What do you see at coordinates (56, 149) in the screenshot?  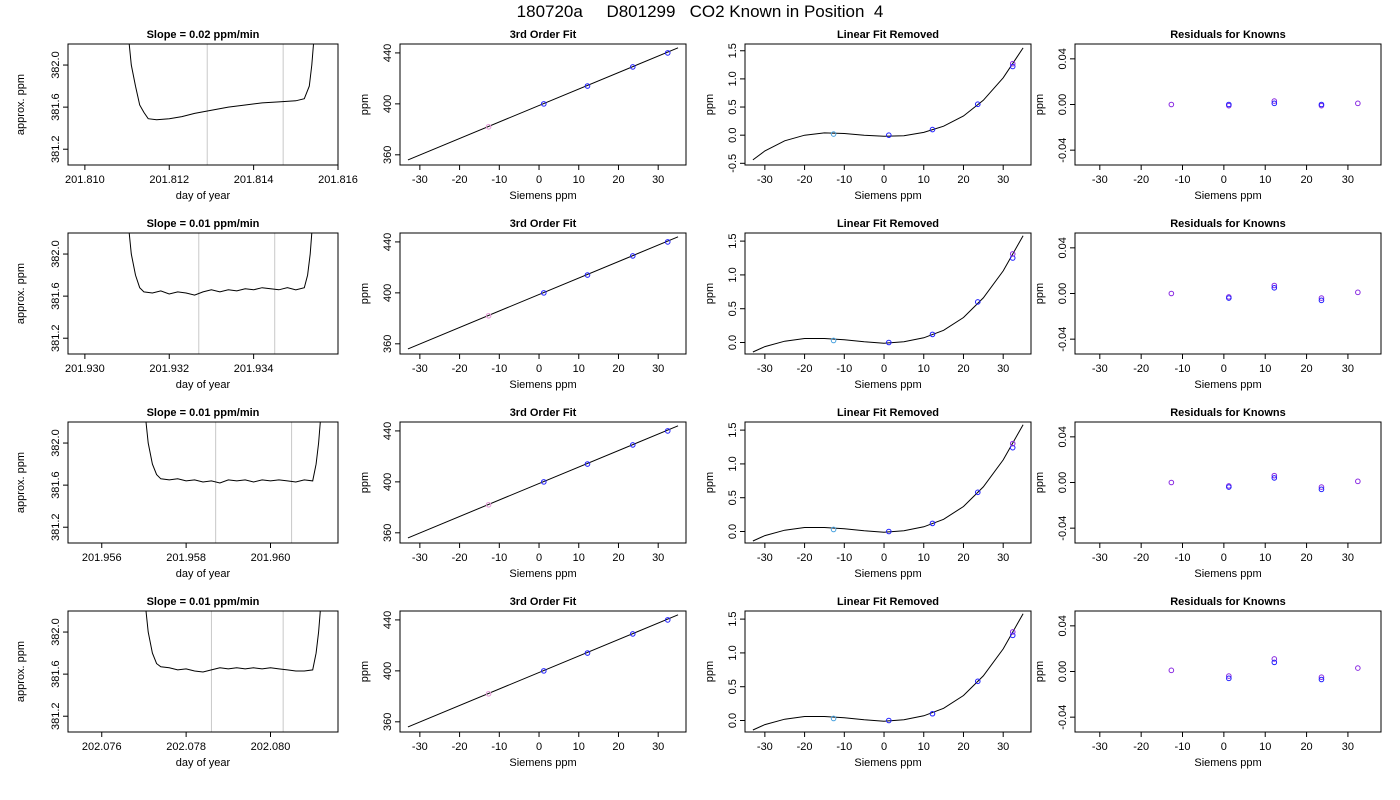 I see `y-tick-label: 381.2` at bounding box center [56, 149].